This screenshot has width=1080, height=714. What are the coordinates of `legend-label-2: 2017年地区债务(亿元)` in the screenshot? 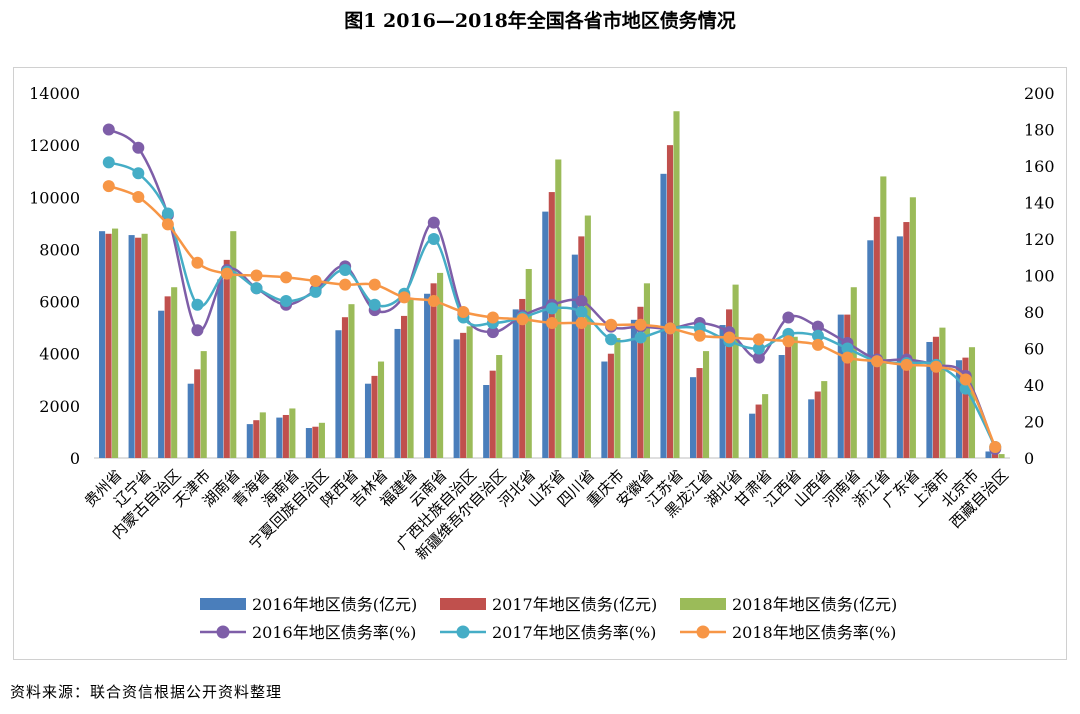 It's located at (574, 604).